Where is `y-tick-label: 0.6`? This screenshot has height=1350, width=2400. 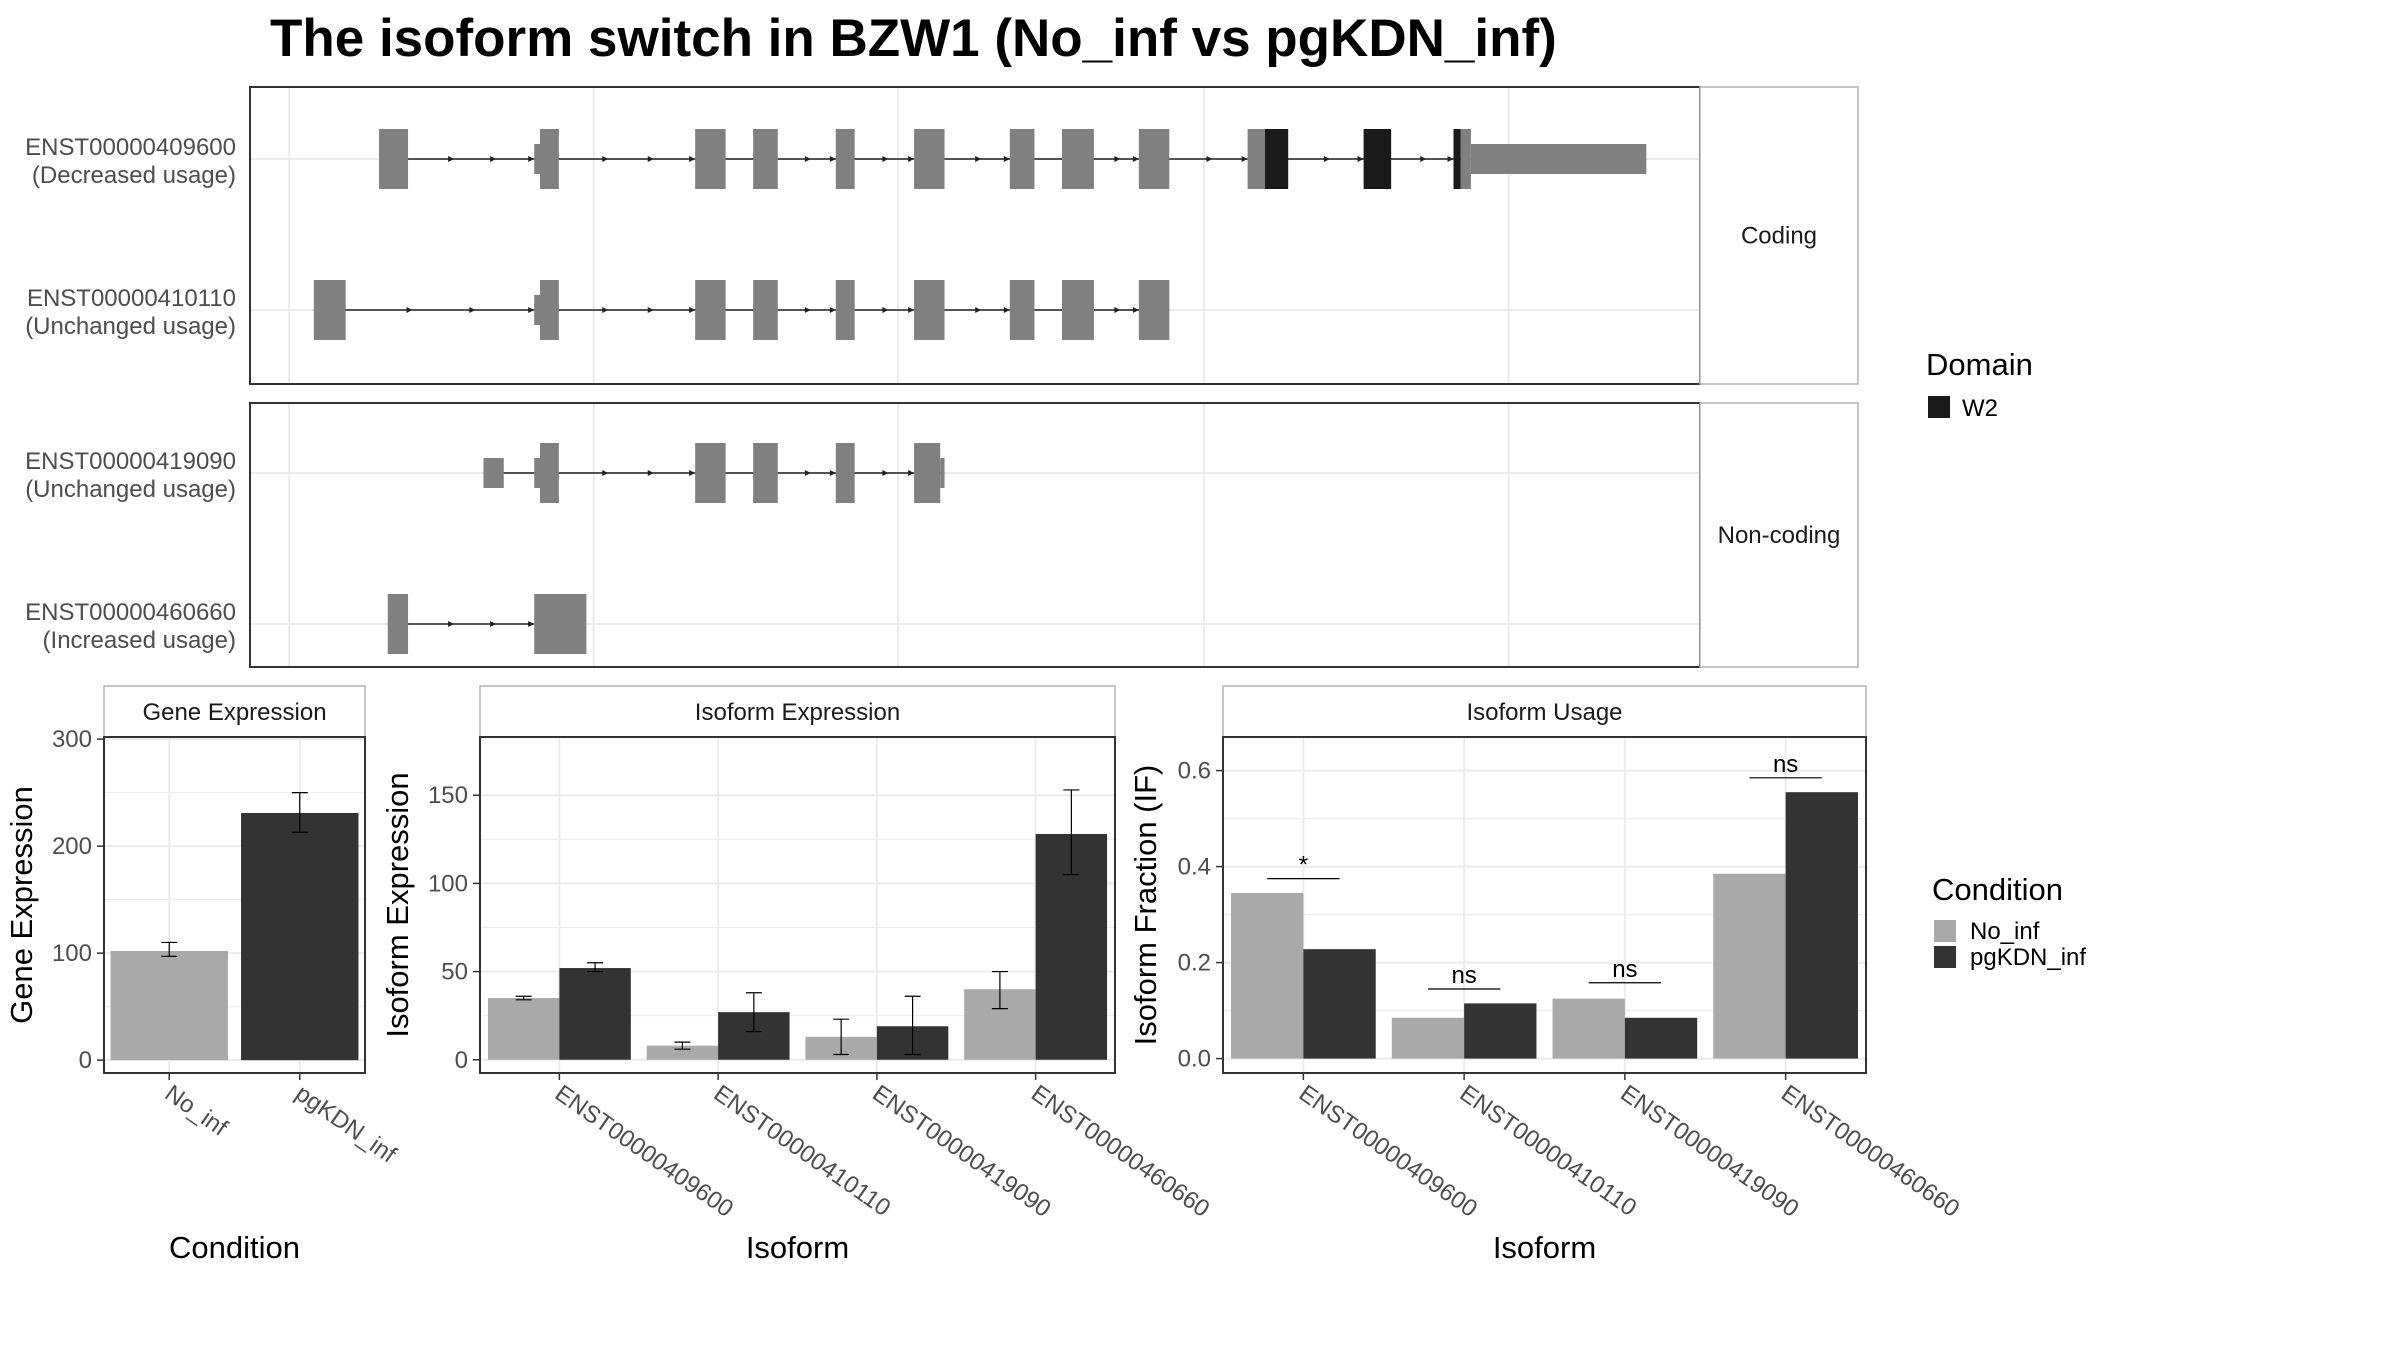 y-tick-label: 0.6 is located at coordinates (1194, 771).